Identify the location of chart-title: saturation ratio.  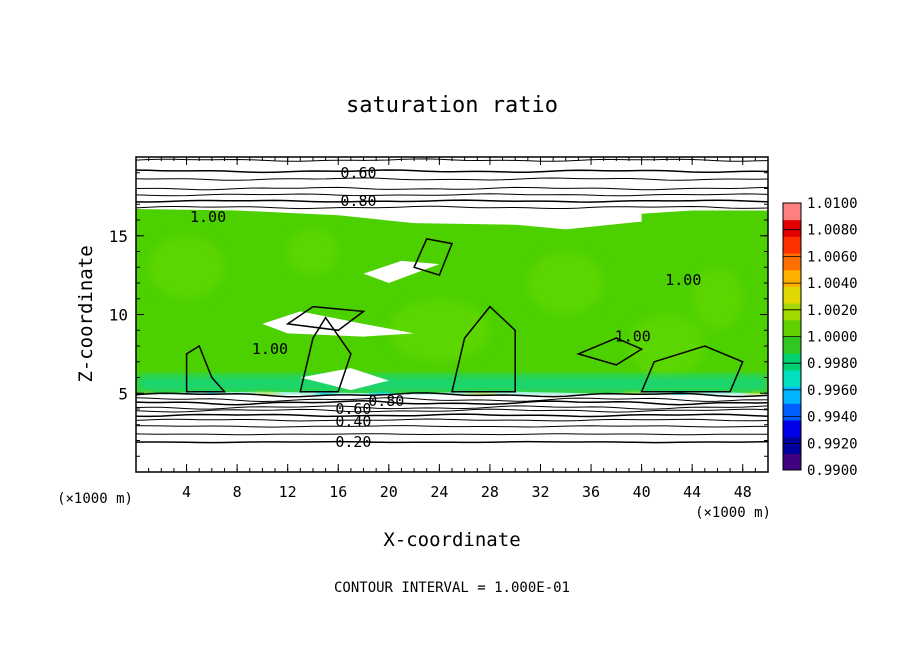
(452, 105).